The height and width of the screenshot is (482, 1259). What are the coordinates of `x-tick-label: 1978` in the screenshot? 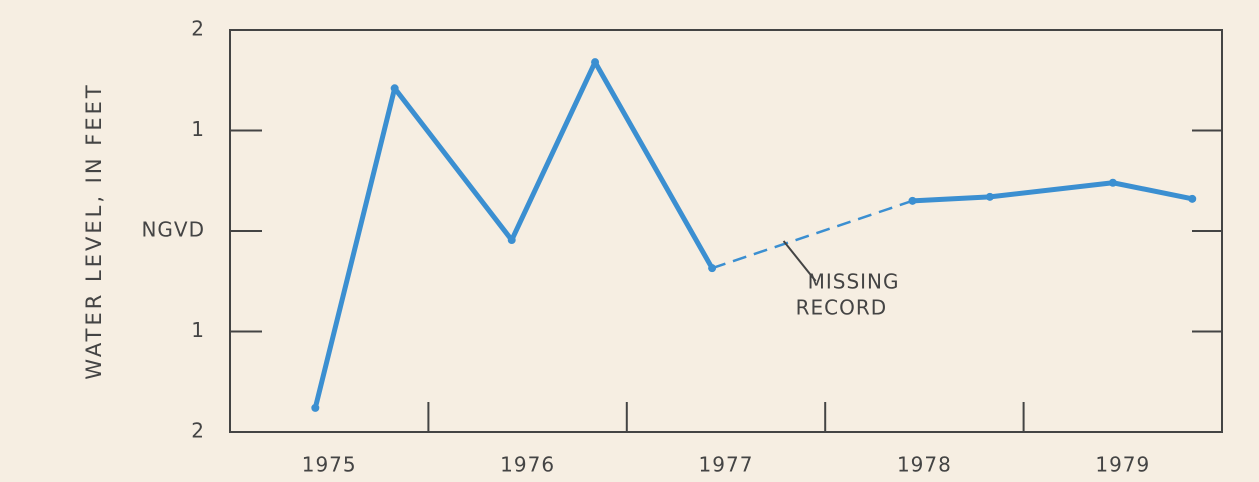 It's located at (924, 465).